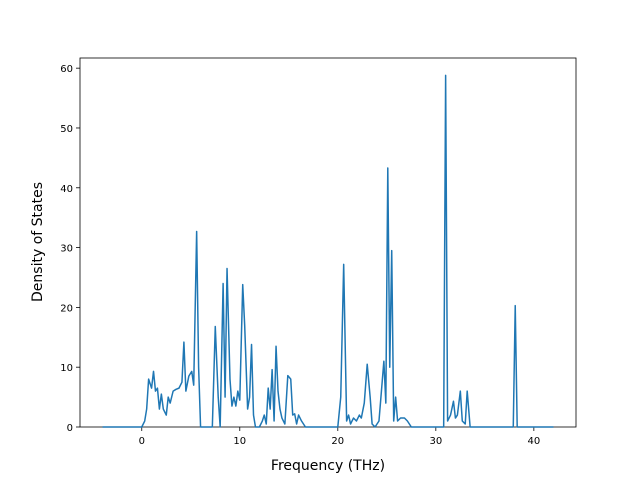  What do you see at coordinates (66, 129) in the screenshot?
I see `y-tick-label: 50` at bounding box center [66, 129].